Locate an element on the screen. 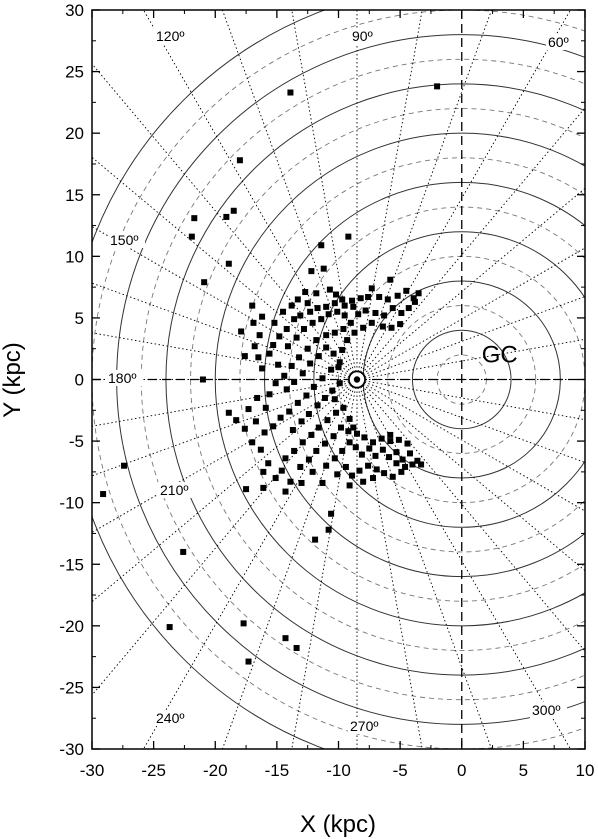 The height and width of the screenshot is (839, 598). x-tick-label: 10 is located at coordinates (585, 770).